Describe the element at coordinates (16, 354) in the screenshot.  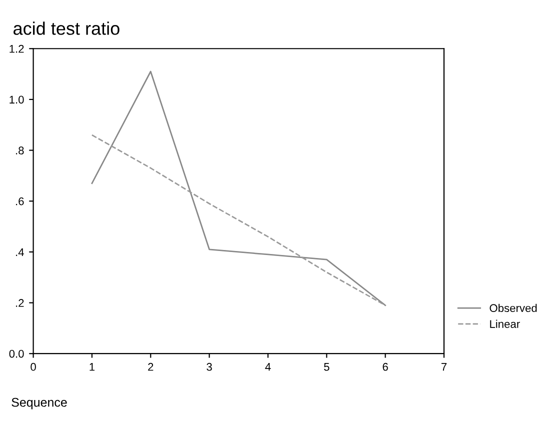
I see `y-tick-label: 0.0` at that location.